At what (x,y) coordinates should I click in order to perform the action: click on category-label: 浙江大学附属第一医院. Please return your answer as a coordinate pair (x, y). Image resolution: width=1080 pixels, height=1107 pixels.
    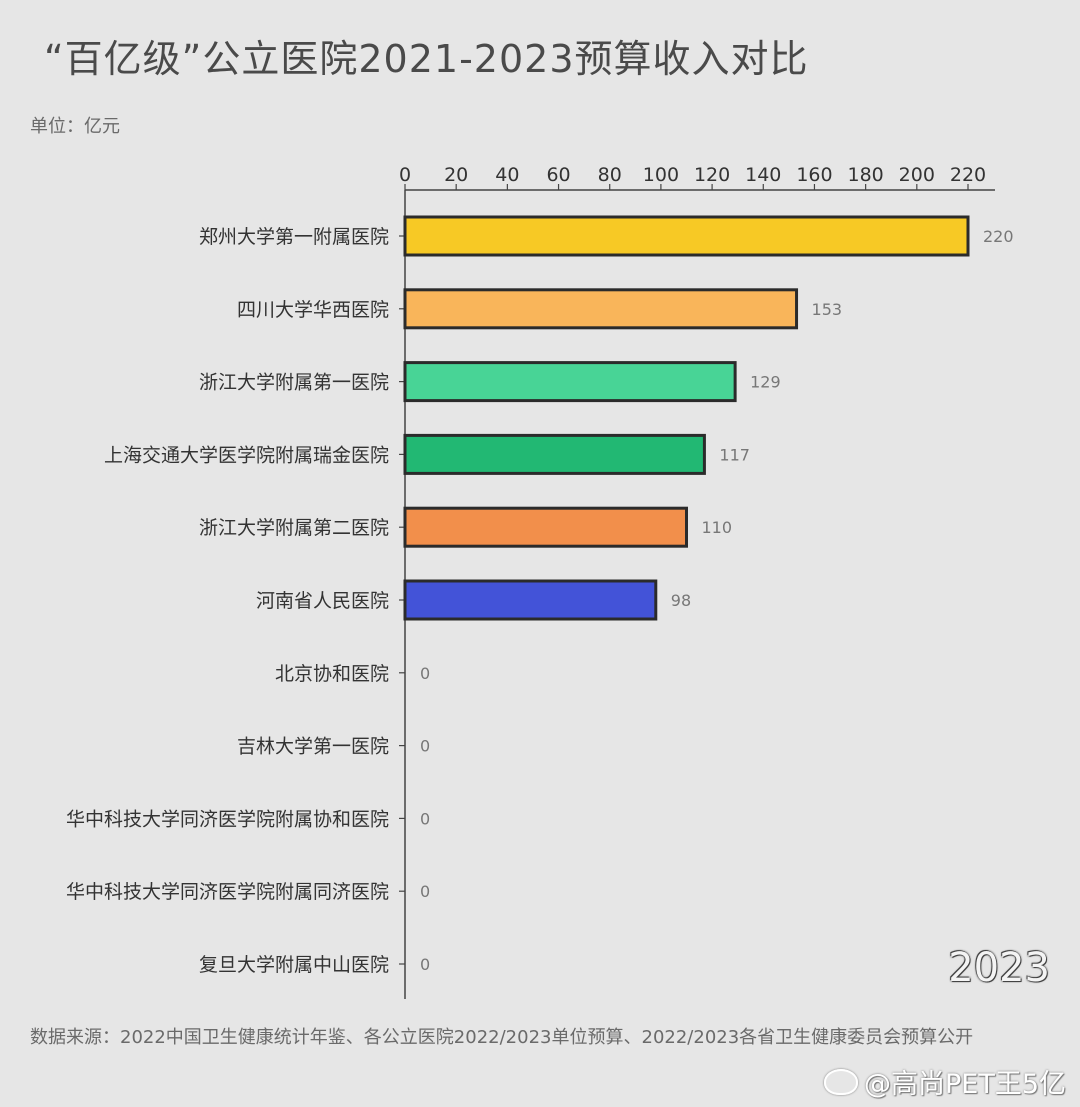
    Looking at the image, I should click on (294, 383).